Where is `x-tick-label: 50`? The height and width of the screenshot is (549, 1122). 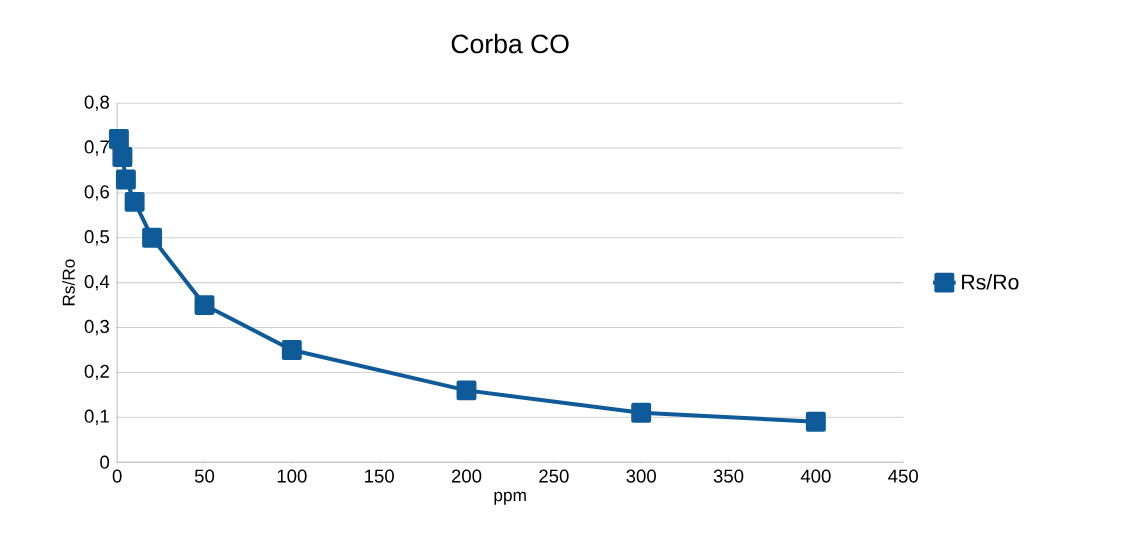 x-tick-label: 50 is located at coordinates (204, 476).